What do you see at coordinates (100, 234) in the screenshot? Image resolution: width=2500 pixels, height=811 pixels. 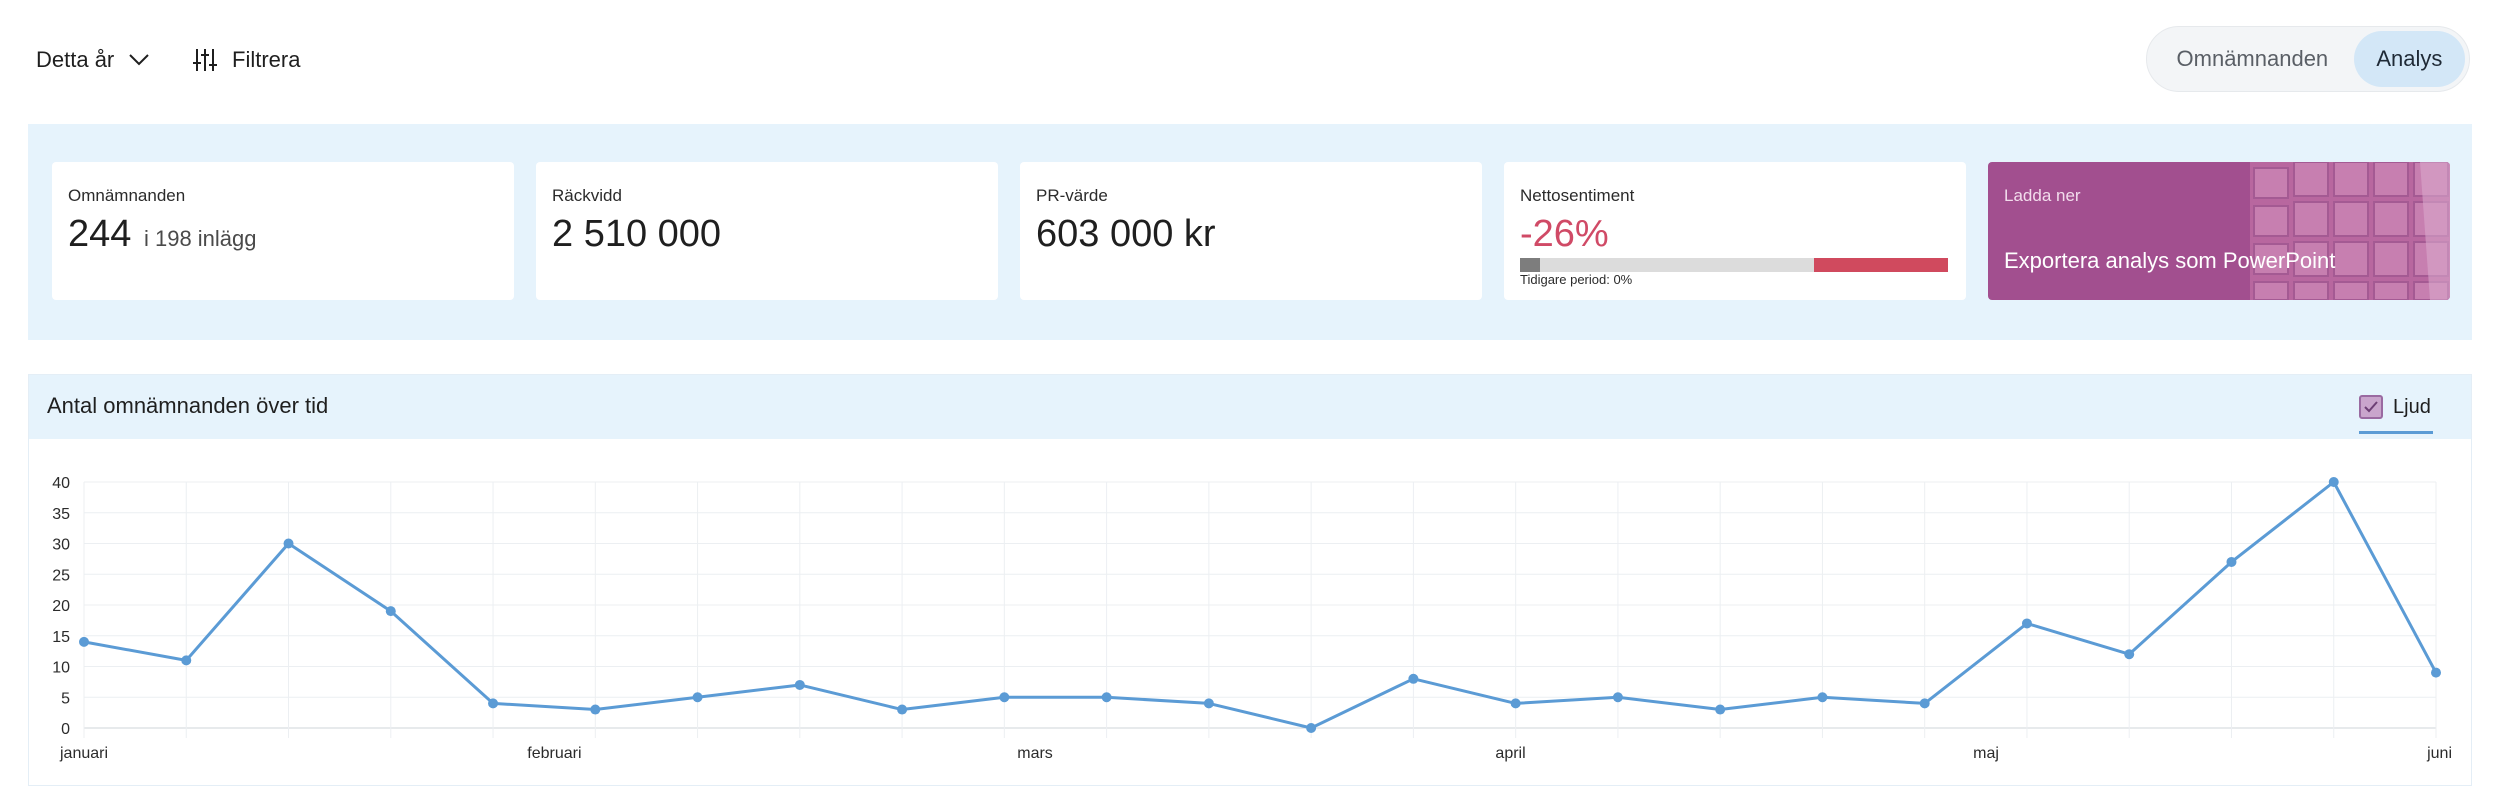 I see `mentions-count: 244` at bounding box center [100, 234].